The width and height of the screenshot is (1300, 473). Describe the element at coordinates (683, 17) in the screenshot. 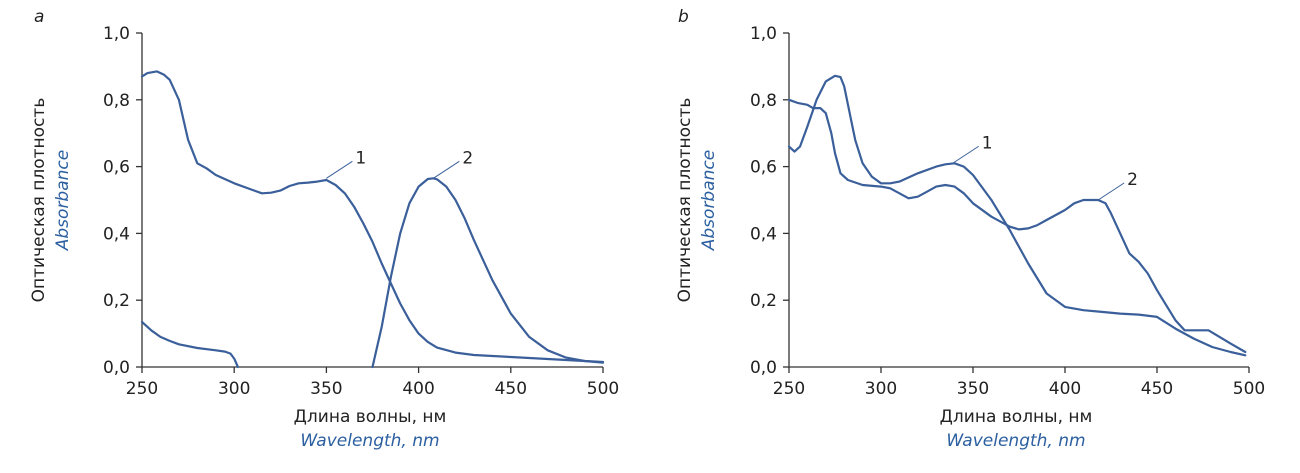

I see `panel-label: b` at that location.